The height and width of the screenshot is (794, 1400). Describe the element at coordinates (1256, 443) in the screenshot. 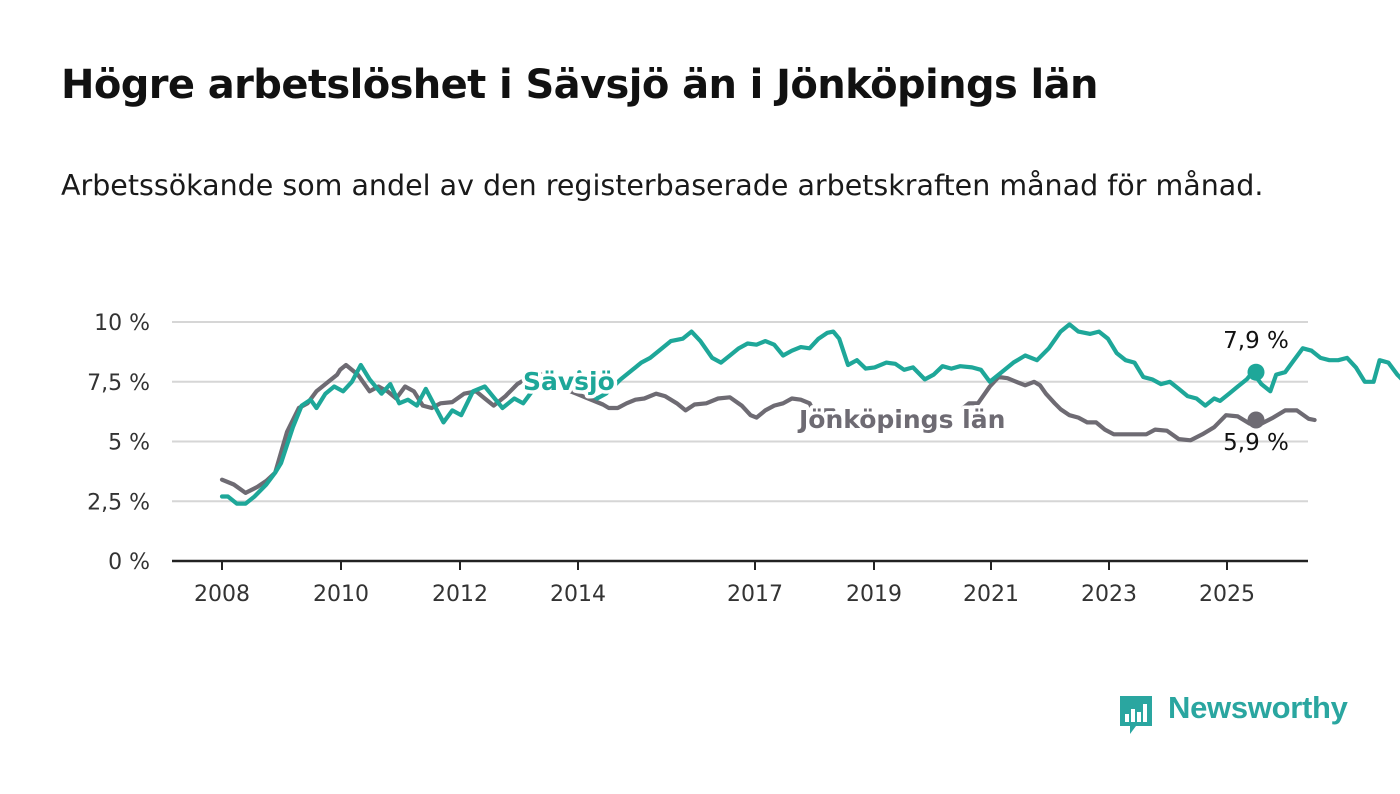

I see `series-end-label: 5,9 %` at that location.